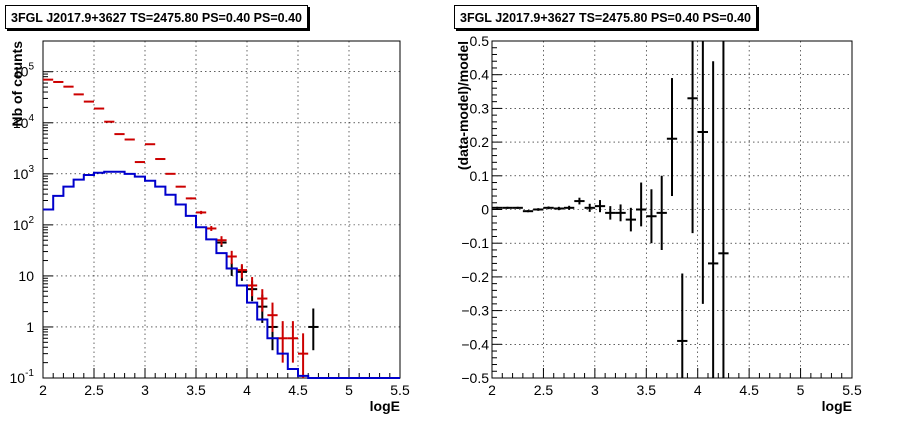  What do you see at coordinates (24, 173) in the screenshot?
I see `y-tick-label: 10³` at bounding box center [24, 173].